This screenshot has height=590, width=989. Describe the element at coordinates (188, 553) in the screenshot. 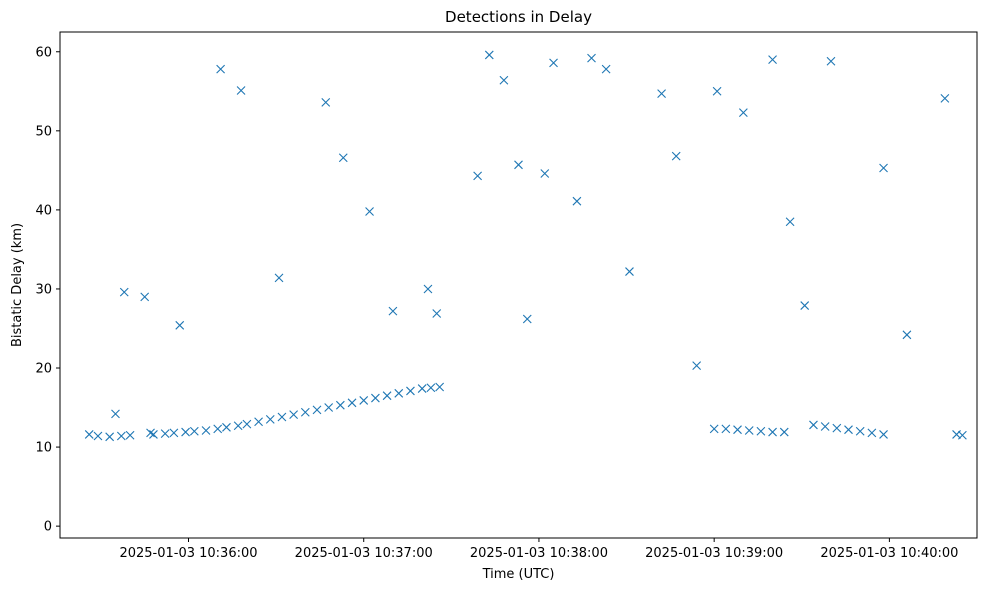

I see `x-tick-label: 2025-01-03 10:36:00` at that location.